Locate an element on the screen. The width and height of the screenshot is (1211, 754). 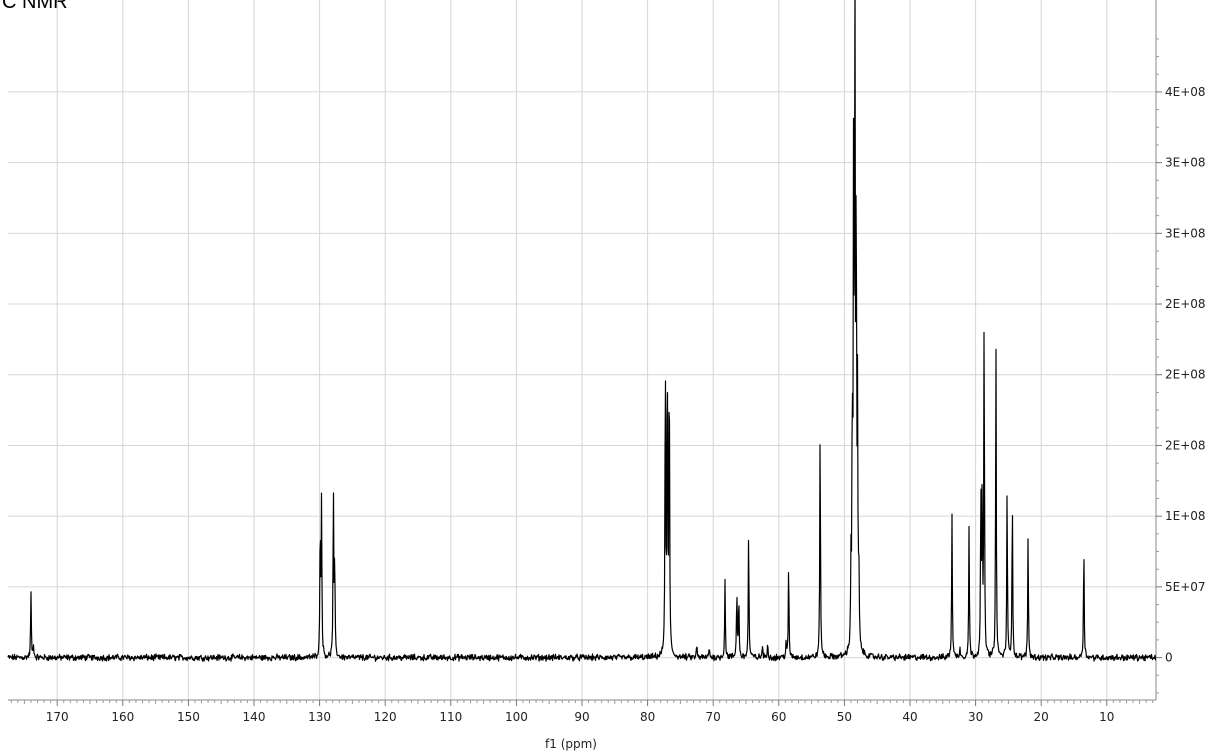
x-tick-label: 10 is located at coordinates (1106, 717).